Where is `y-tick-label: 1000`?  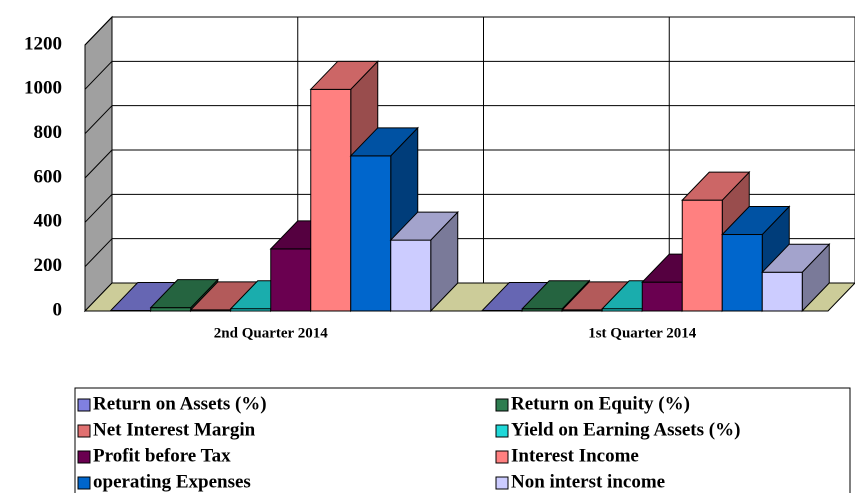
y-tick-label: 1000 is located at coordinates (43, 88).